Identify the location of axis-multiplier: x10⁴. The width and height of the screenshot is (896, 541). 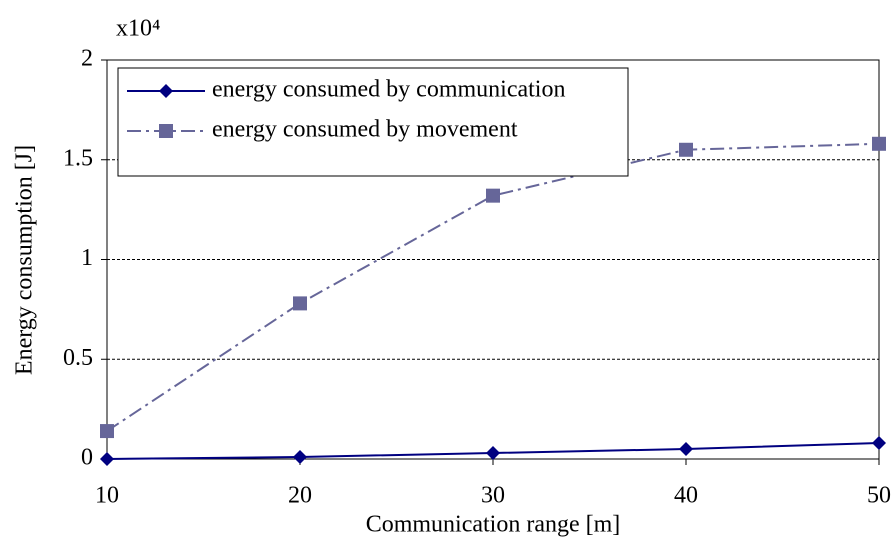
(138, 29).